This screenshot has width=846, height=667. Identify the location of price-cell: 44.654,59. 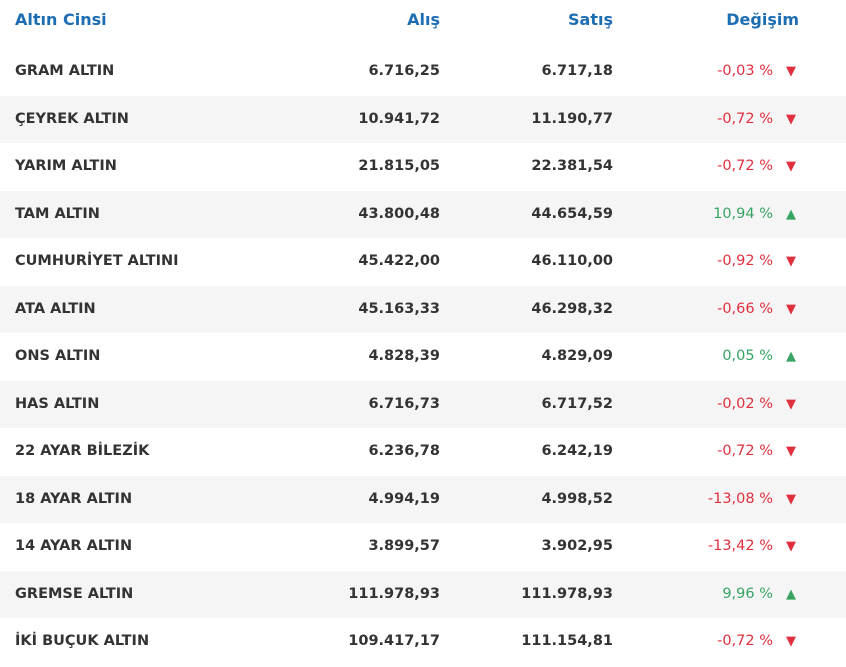
(572, 213).